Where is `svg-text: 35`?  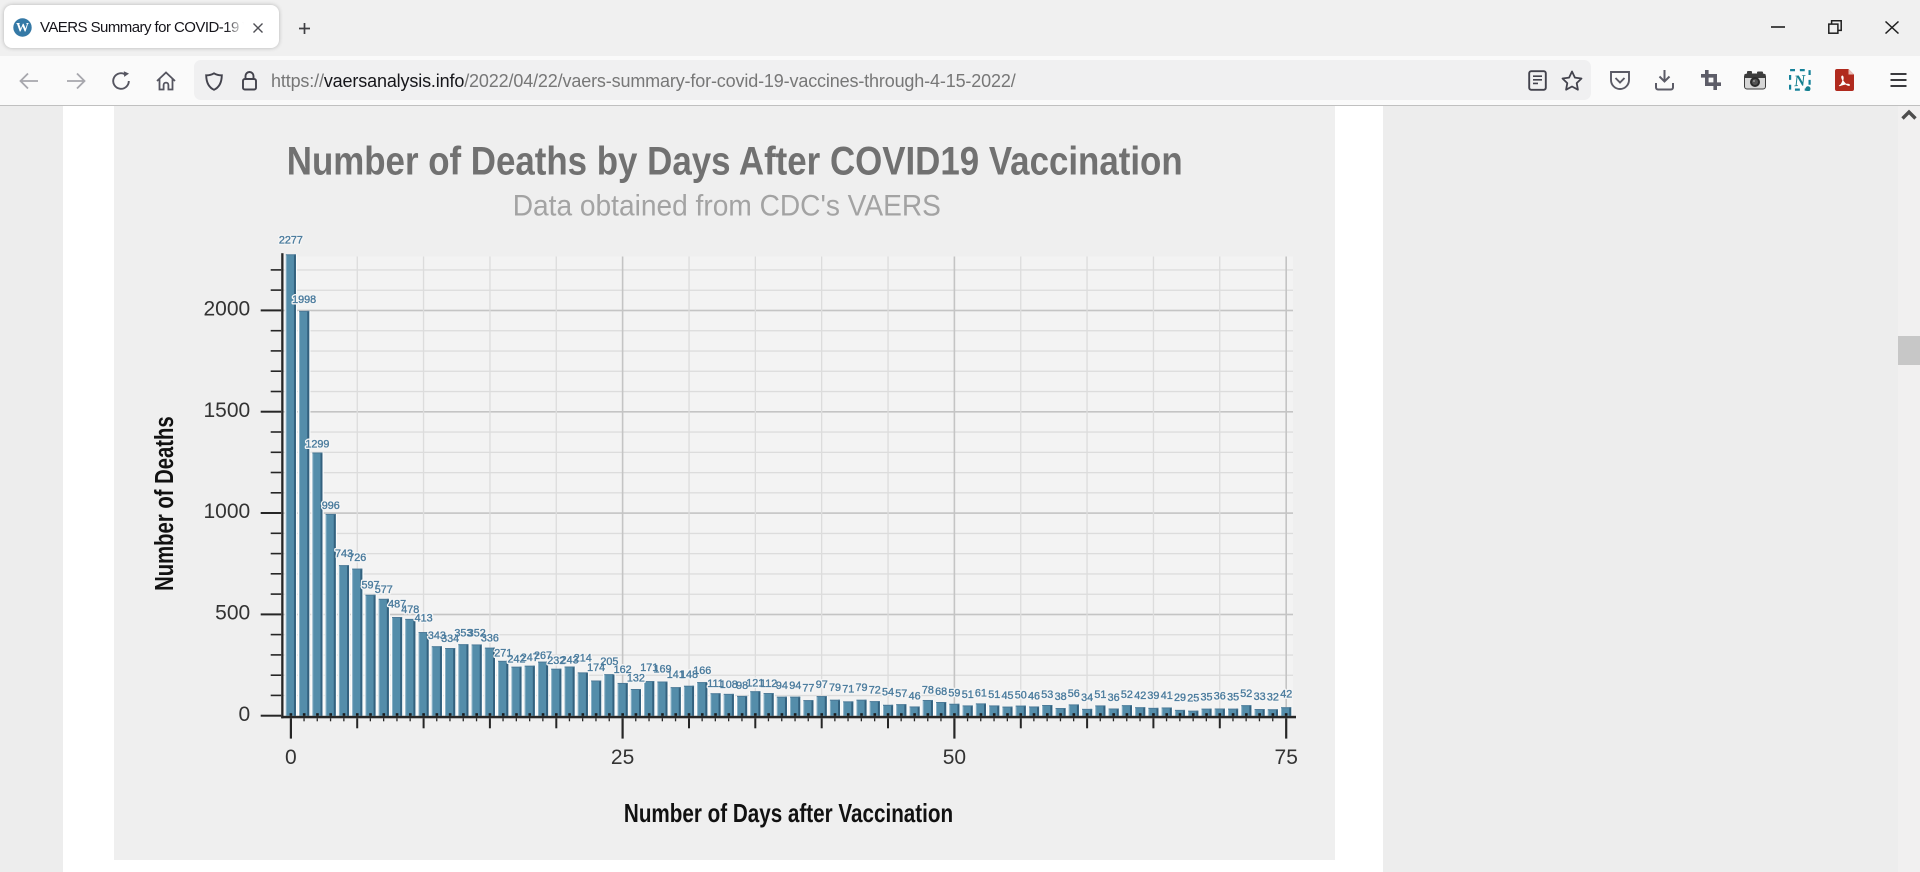
svg-text: 35 is located at coordinates (1206, 697).